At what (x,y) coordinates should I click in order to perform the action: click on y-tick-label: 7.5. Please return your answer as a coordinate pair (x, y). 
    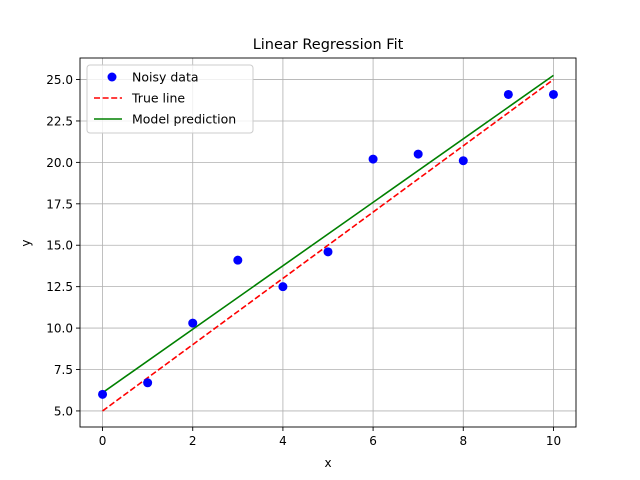
    Looking at the image, I should click on (63, 370).